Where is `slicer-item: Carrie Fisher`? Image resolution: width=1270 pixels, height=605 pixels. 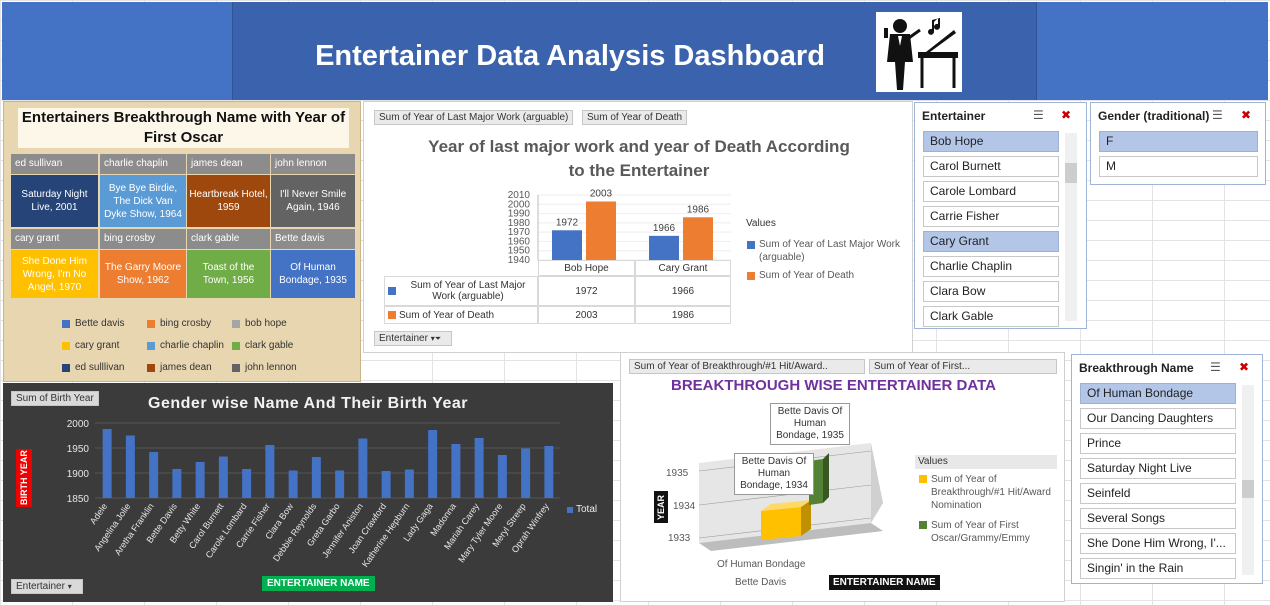 slicer-item: Carrie Fisher is located at coordinates (991, 216).